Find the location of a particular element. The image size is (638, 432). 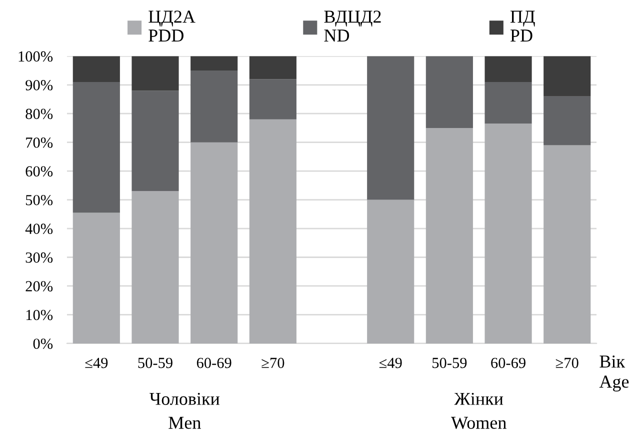

y-tick-label: 0% is located at coordinates (43, 343).